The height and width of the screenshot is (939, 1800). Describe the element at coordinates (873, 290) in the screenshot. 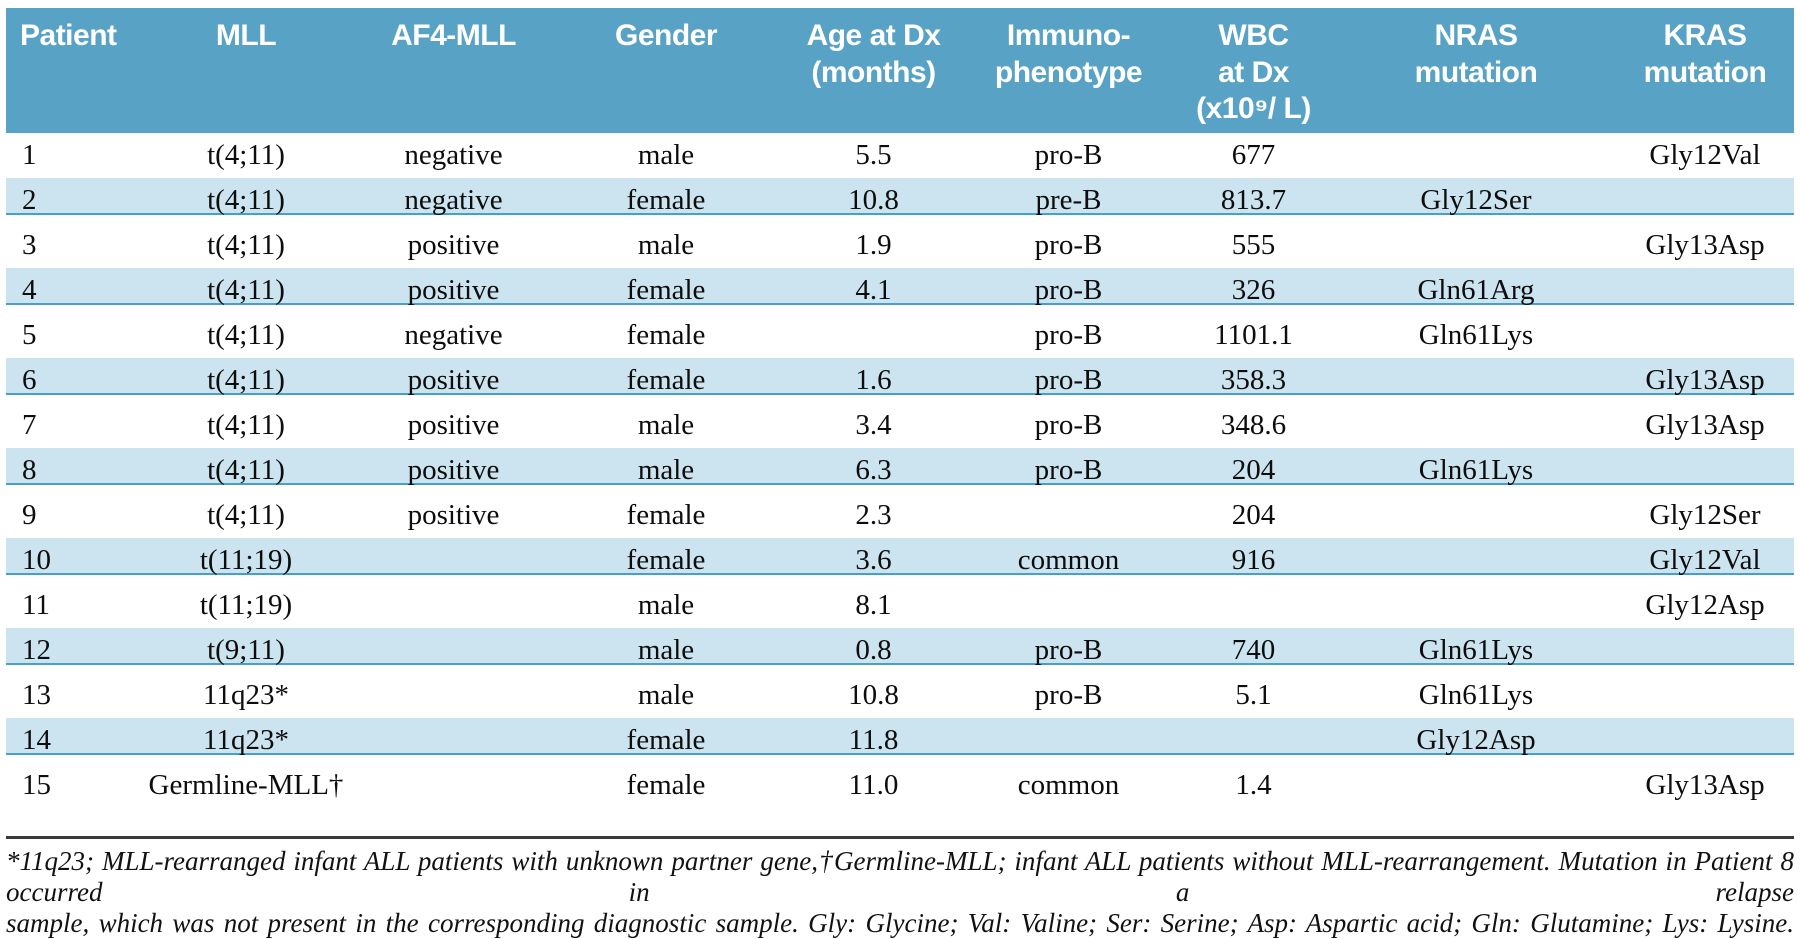

I see `cell-age: 4.1` at that location.